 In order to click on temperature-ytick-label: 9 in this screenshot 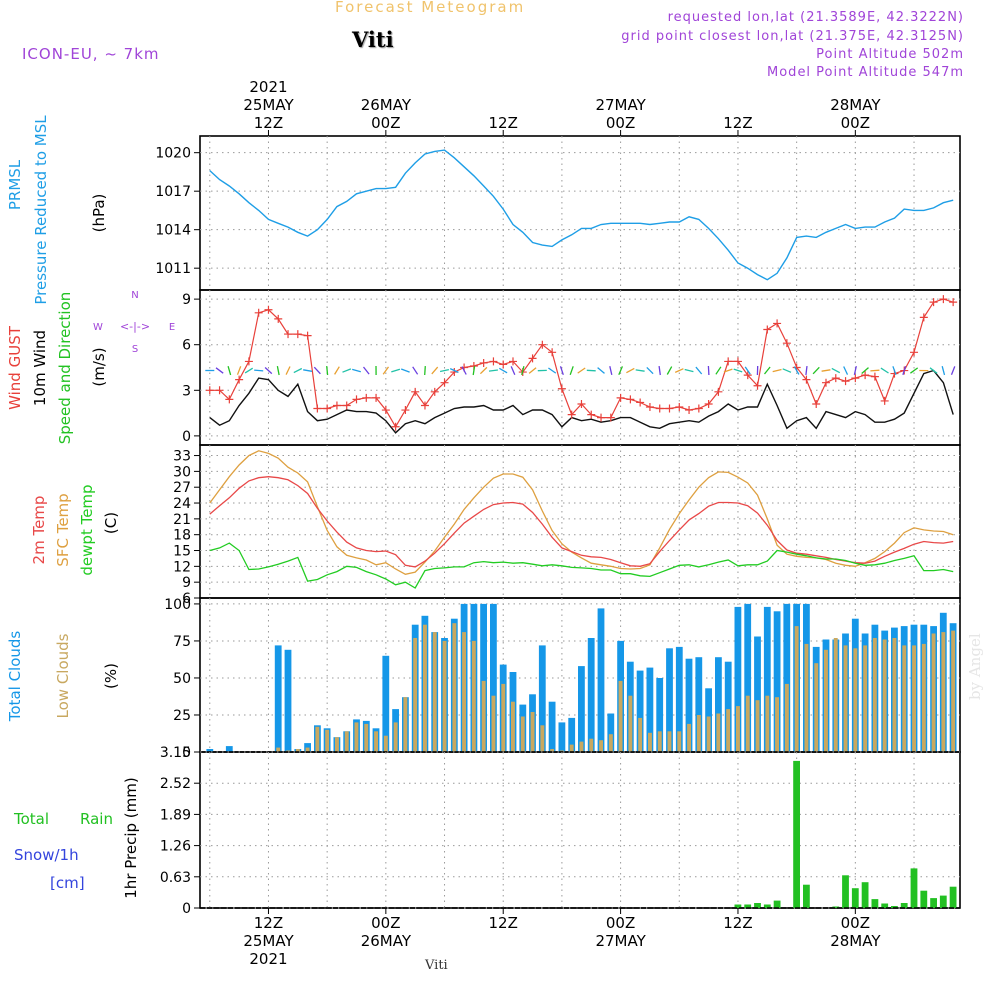, I will do `click(186, 583)`.